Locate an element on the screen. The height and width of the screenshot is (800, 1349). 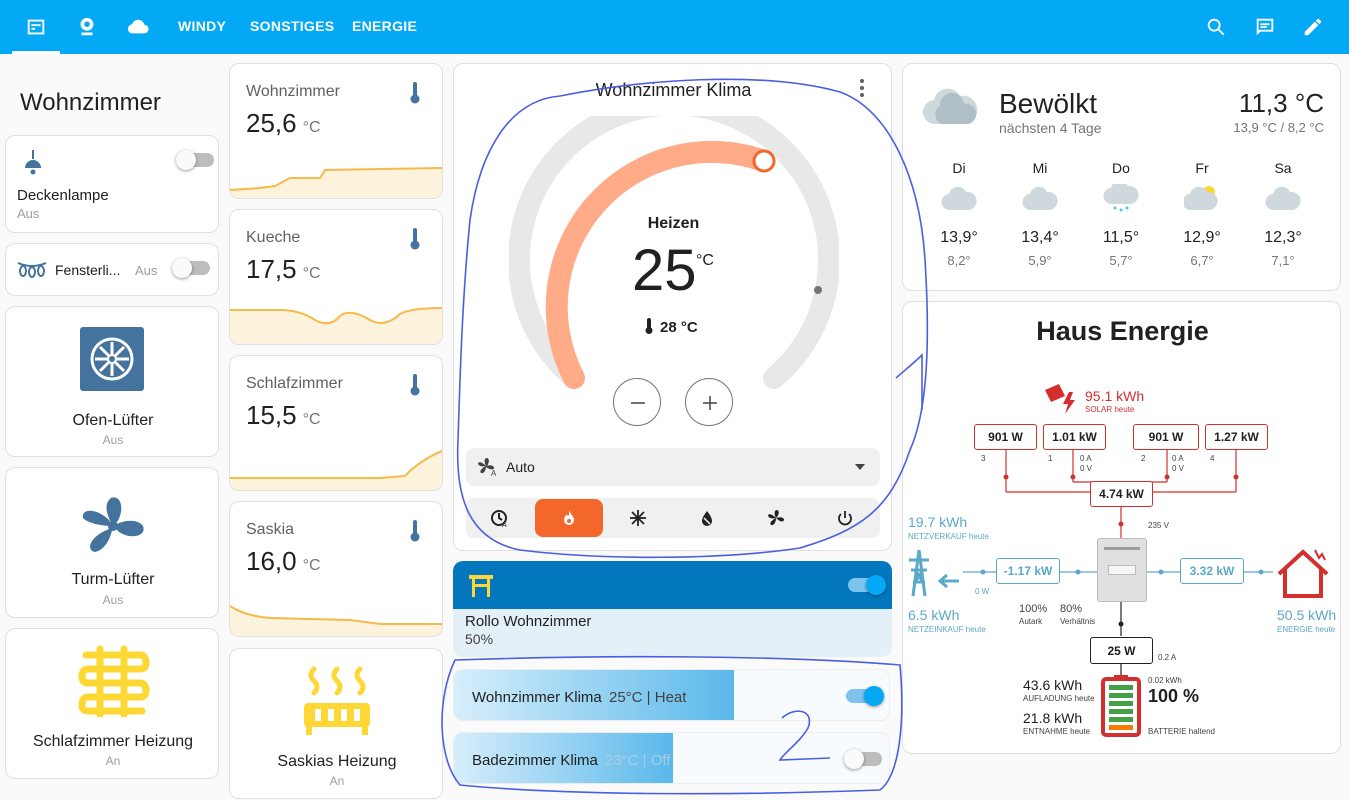
mode-fan-only-button is located at coordinates (776, 518).